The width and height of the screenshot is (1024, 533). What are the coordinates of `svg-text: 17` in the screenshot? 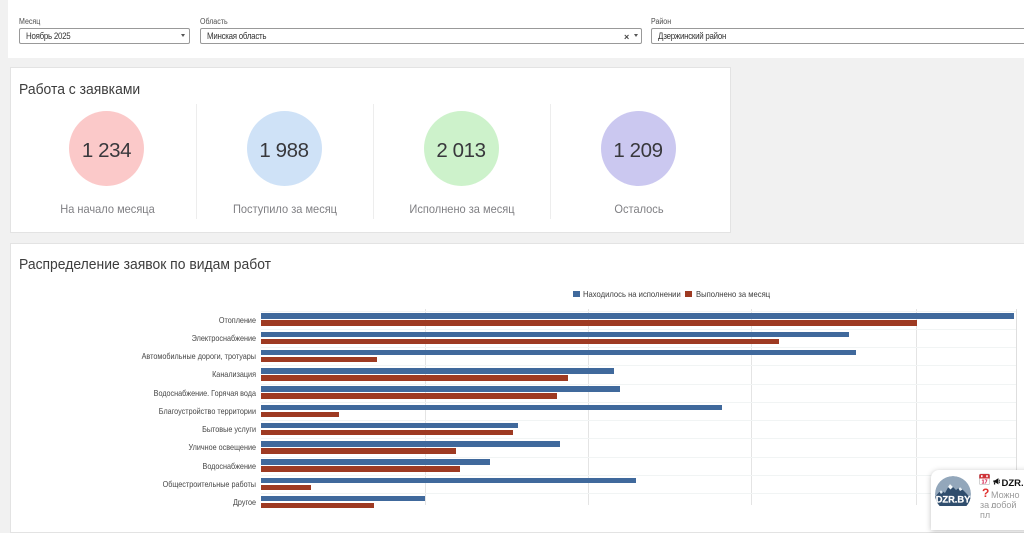 It's located at (984, 483).